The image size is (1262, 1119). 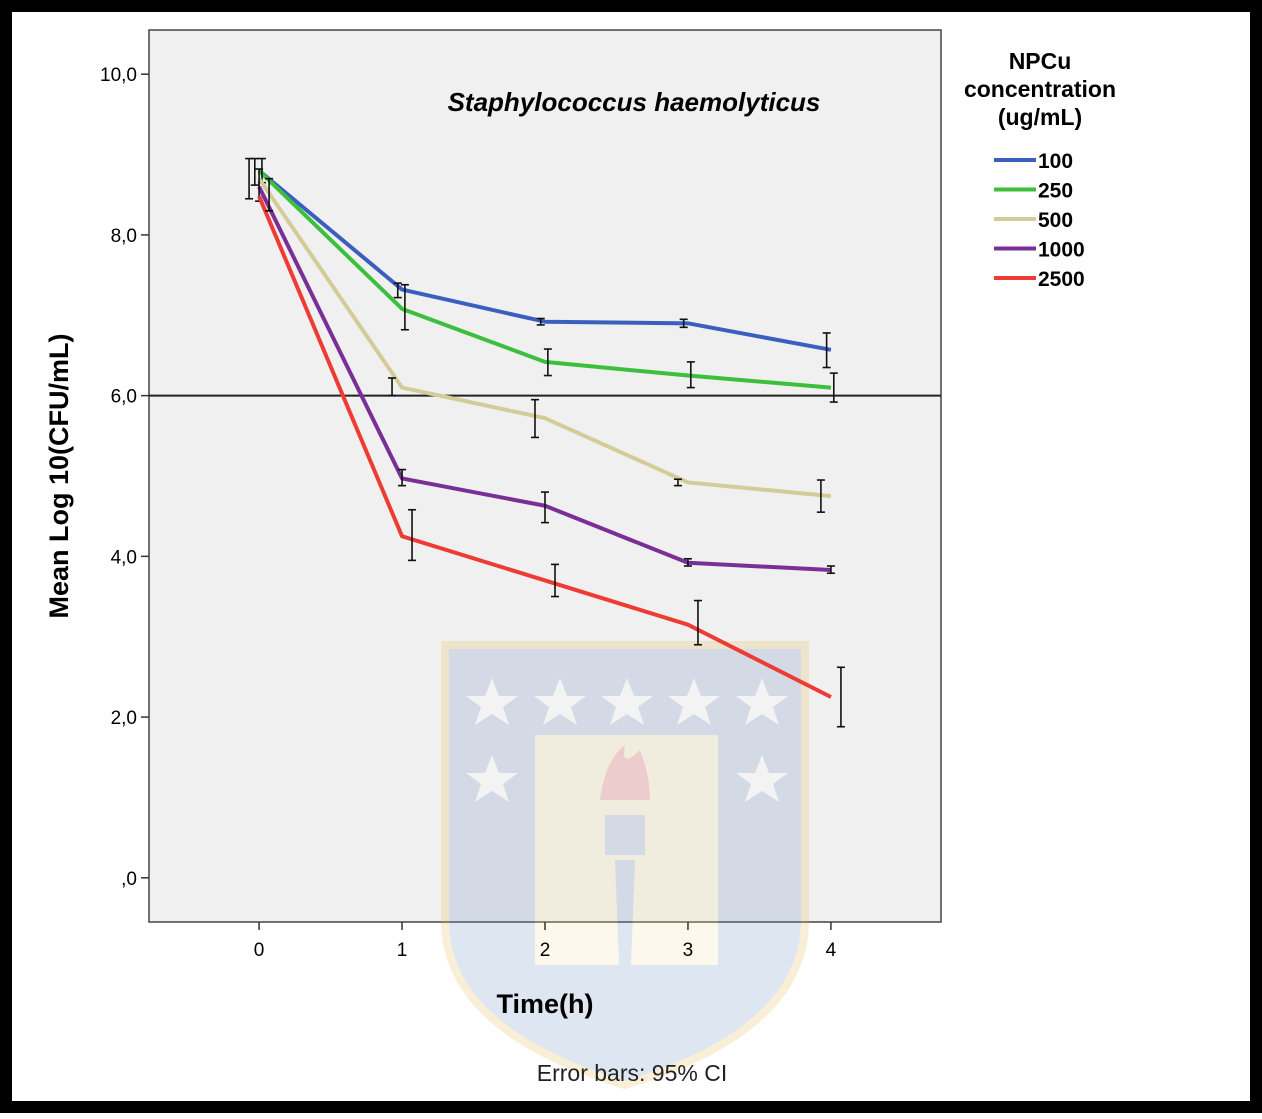 What do you see at coordinates (124, 397) in the screenshot?
I see `y-tick-label-3: 6,0` at bounding box center [124, 397].